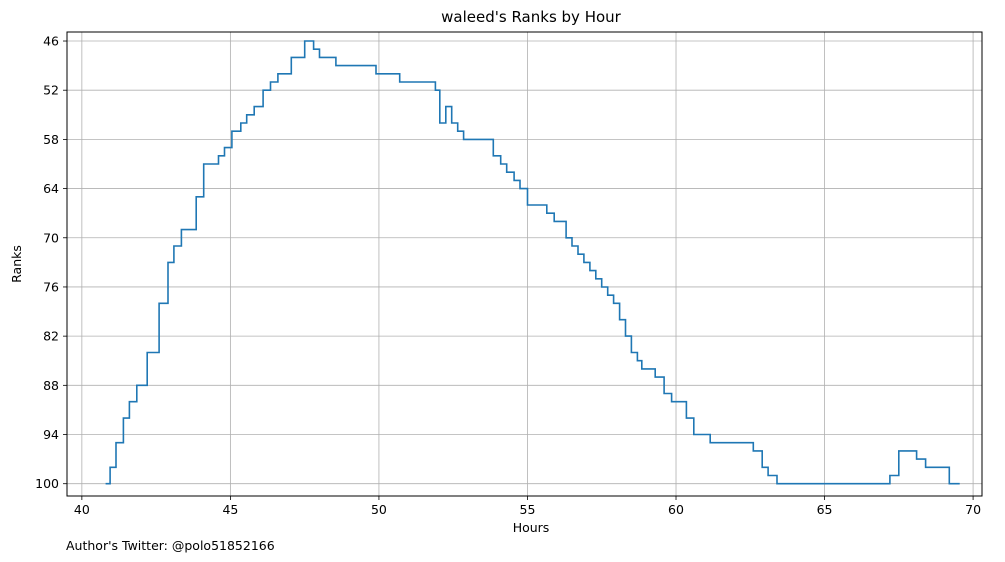 This screenshot has height=562, width=1005. I want to click on x-tick-label: 50, so click(379, 509).